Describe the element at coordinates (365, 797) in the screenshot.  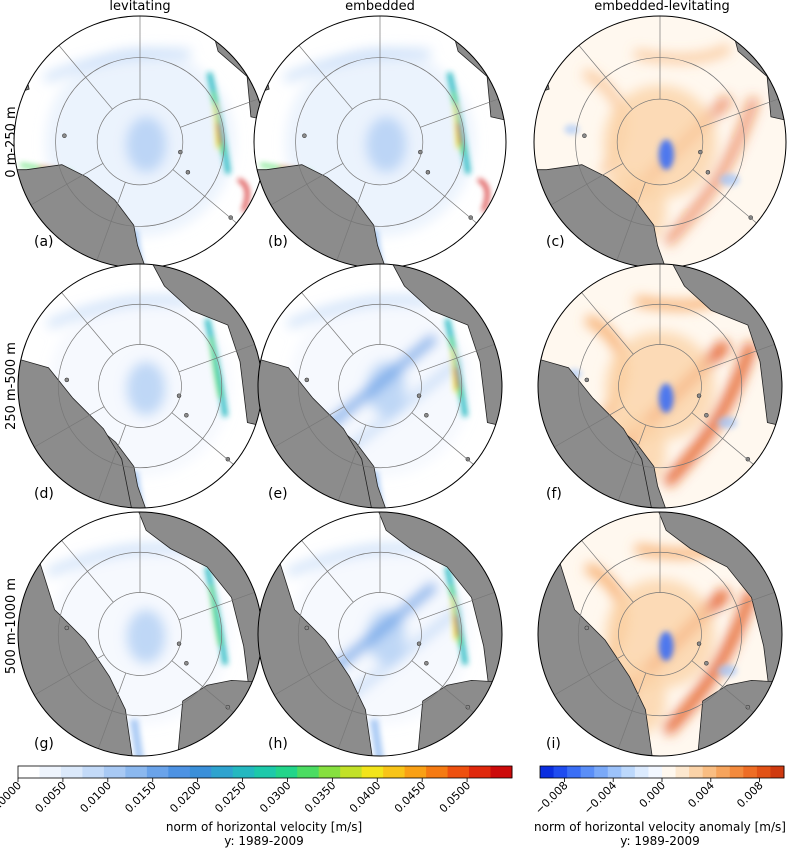
I see `colorbar-tick-label: 0.0400` at that location.